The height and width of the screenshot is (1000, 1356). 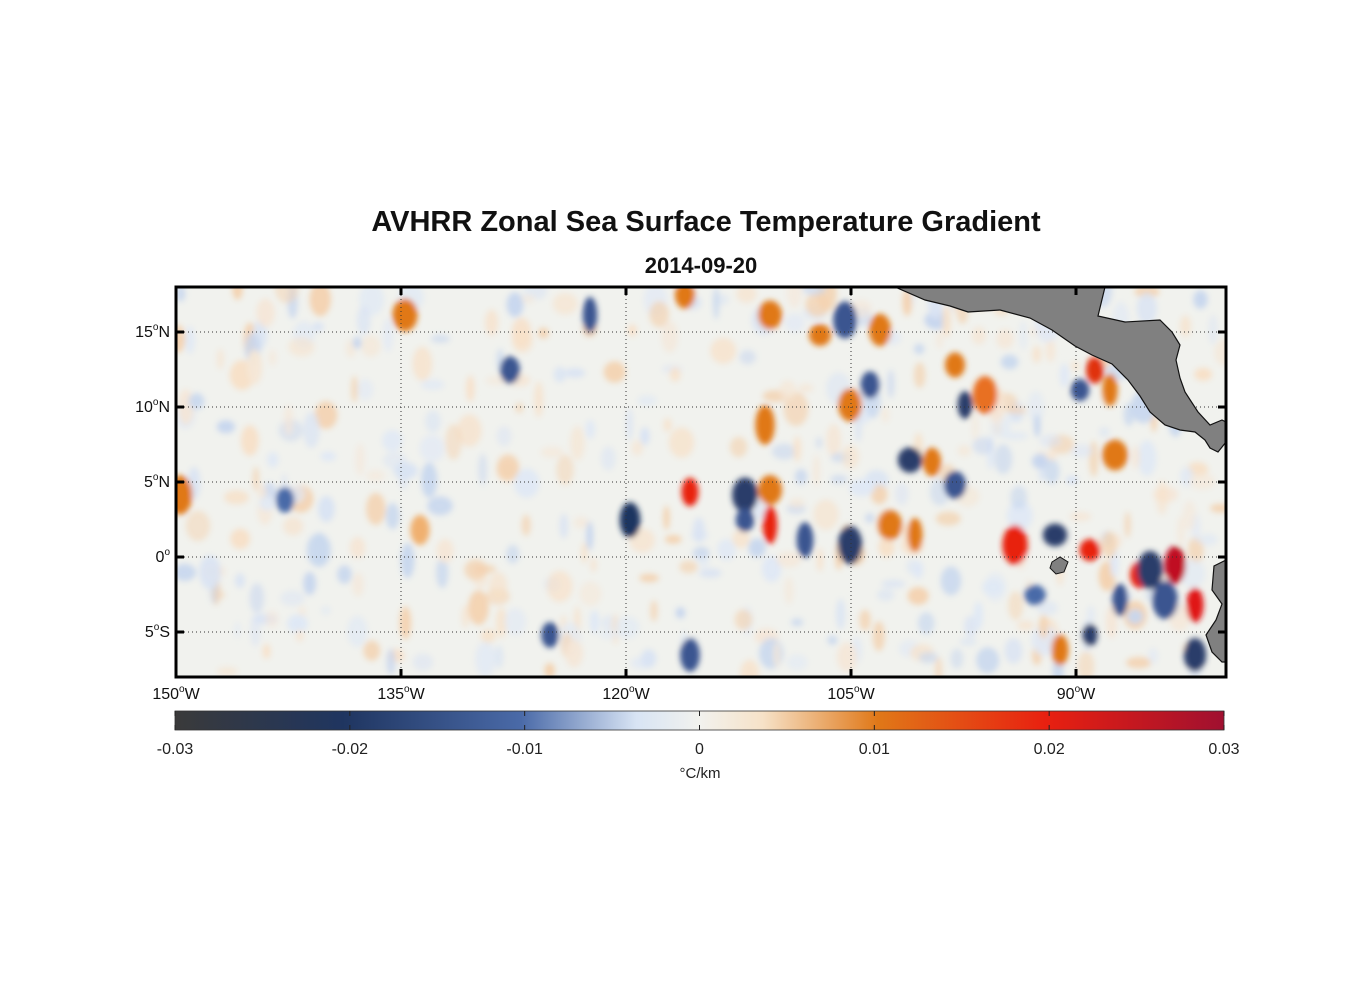 I want to click on colorbar-unit-label: °C/km, so click(x=700, y=773).